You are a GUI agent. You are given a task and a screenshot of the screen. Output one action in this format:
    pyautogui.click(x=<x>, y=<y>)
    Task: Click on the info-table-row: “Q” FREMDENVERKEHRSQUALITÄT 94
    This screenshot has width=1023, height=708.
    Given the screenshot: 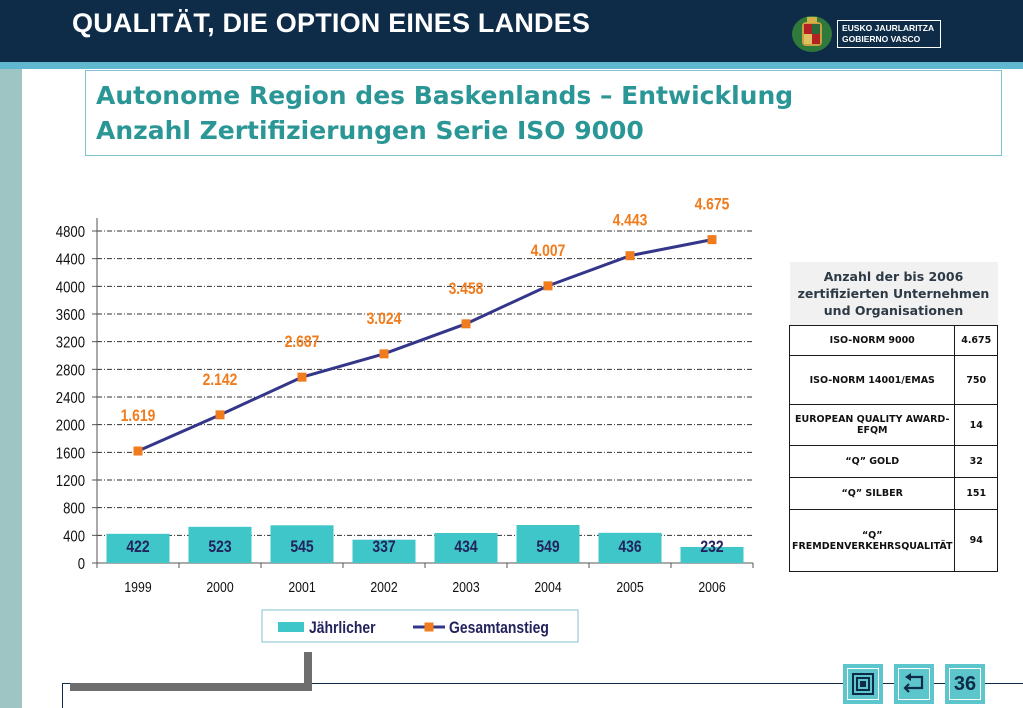 What is the action you would take?
    pyautogui.click(x=893, y=540)
    